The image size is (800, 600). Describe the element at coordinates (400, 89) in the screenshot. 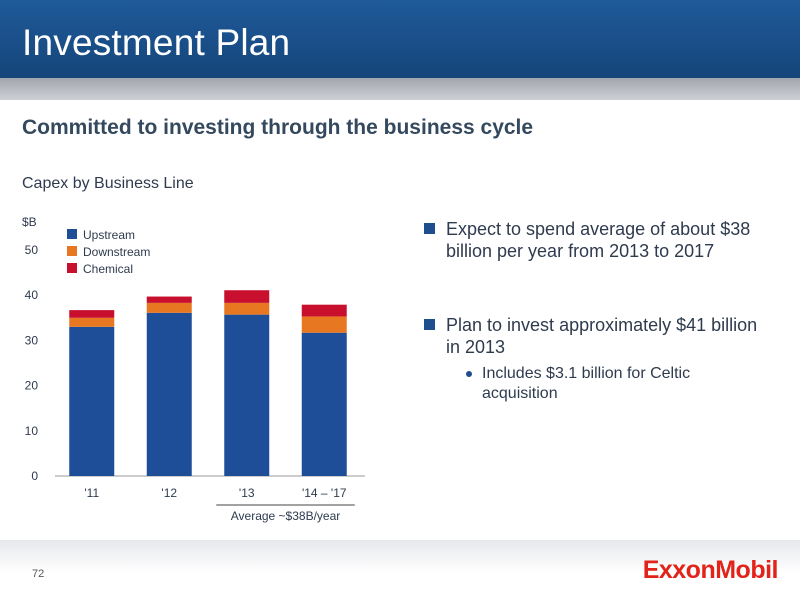

I see `header-strip` at that location.